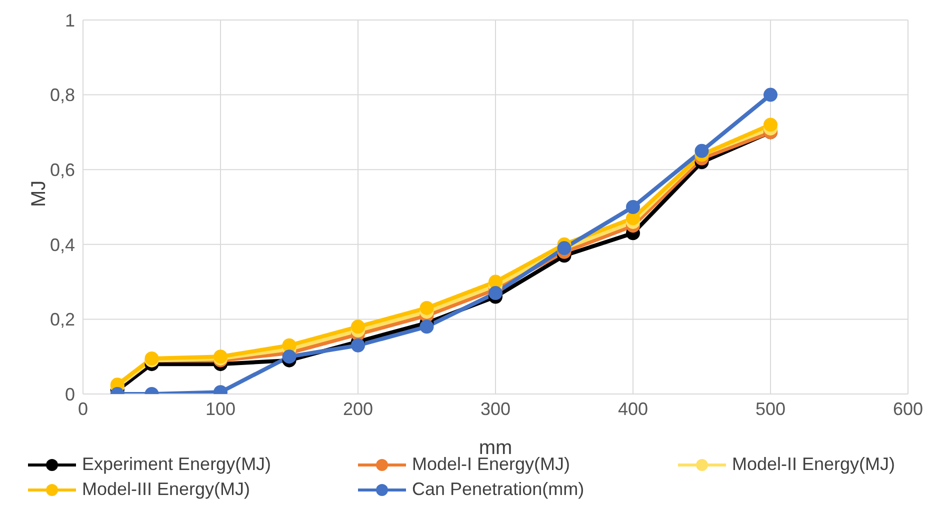 The height and width of the screenshot is (513, 951). Describe the element at coordinates (770, 408) in the screenshot. I see `x-tick-label: 500` at that location.